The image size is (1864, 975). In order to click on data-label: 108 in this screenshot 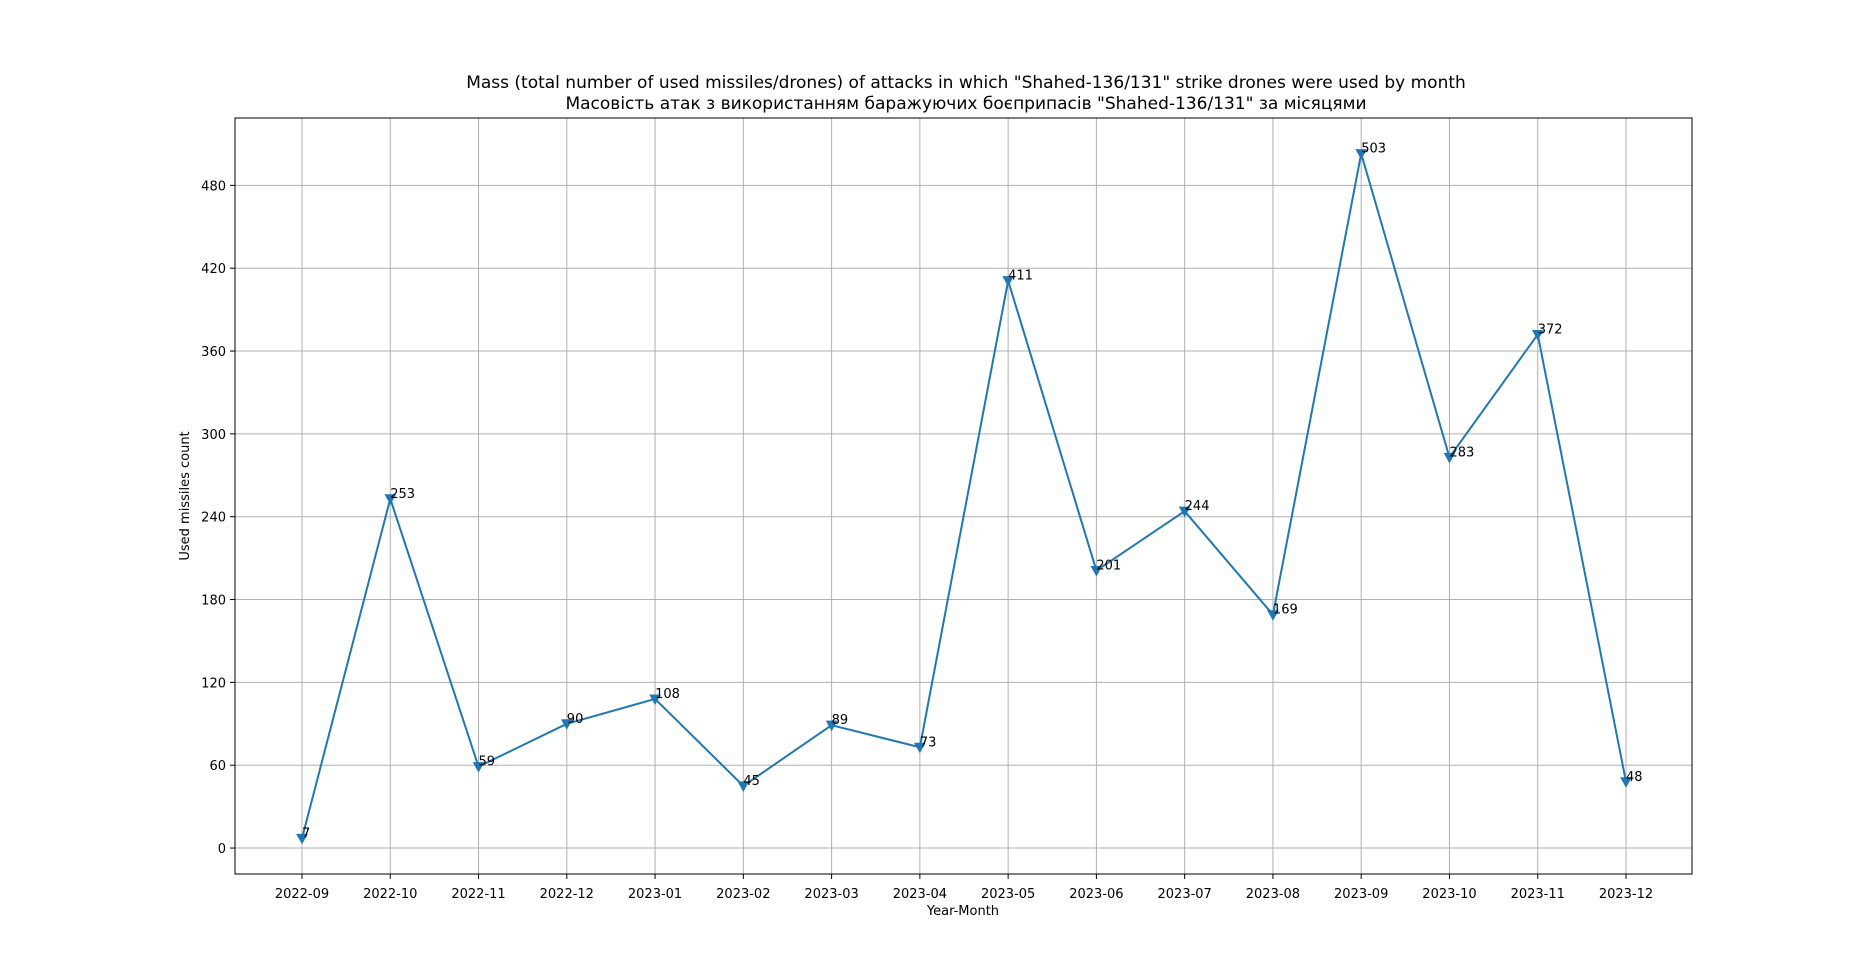, I will do `click(667, 694)`.